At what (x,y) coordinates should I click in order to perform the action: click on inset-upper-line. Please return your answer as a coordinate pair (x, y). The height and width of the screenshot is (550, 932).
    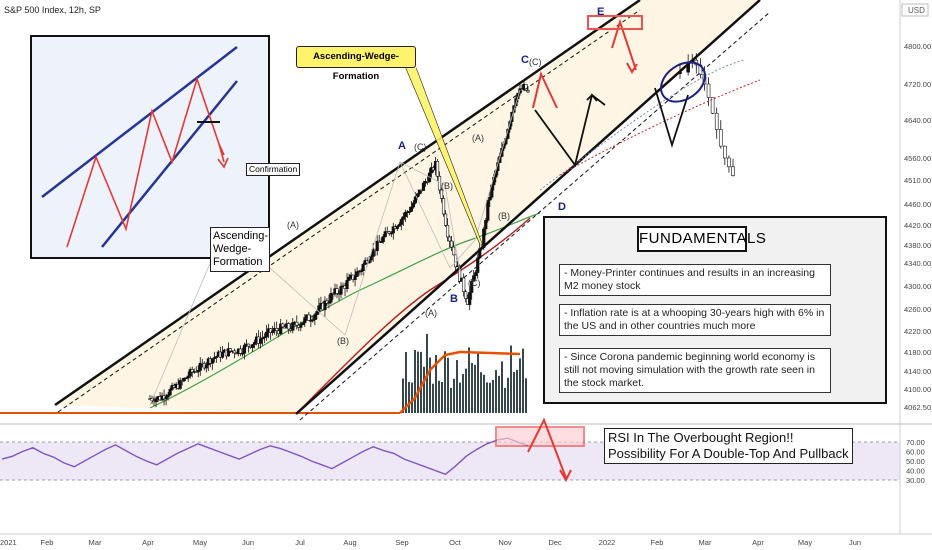
    Looking at the image, I should click on (139, 122).